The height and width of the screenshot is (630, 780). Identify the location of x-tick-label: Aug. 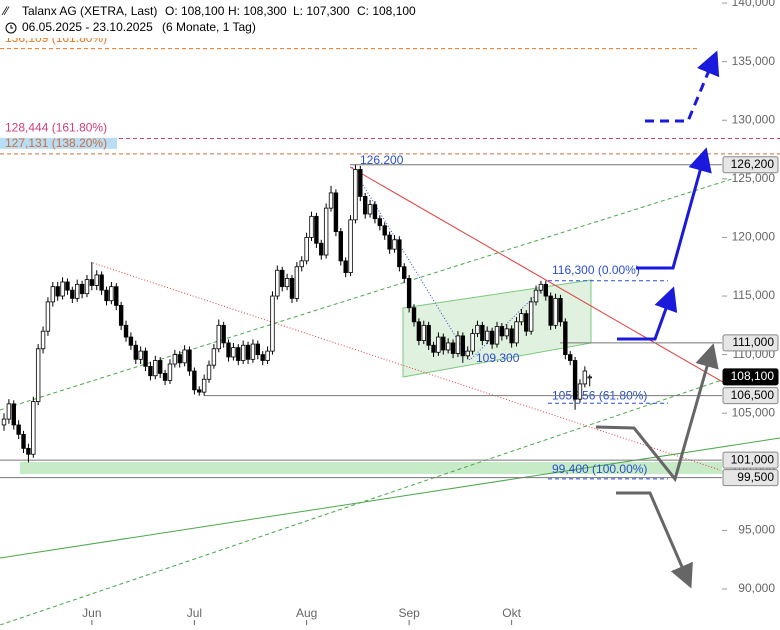
(306, 613).